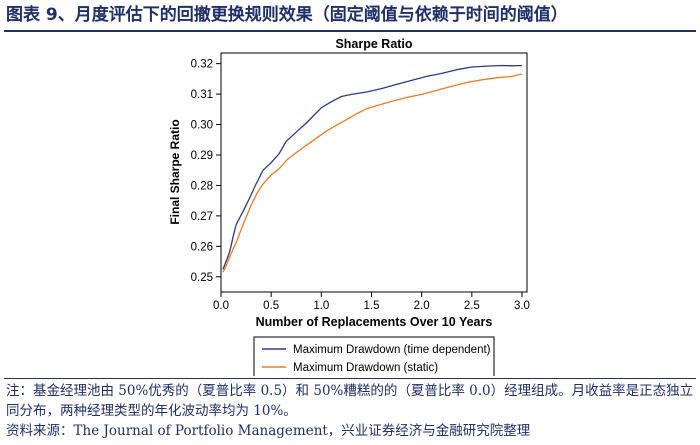  Describe the element at coordinates (374, 322) in the screenshot. I see `x-axis-label: Number of Replacements Over 10 Years` at that location.